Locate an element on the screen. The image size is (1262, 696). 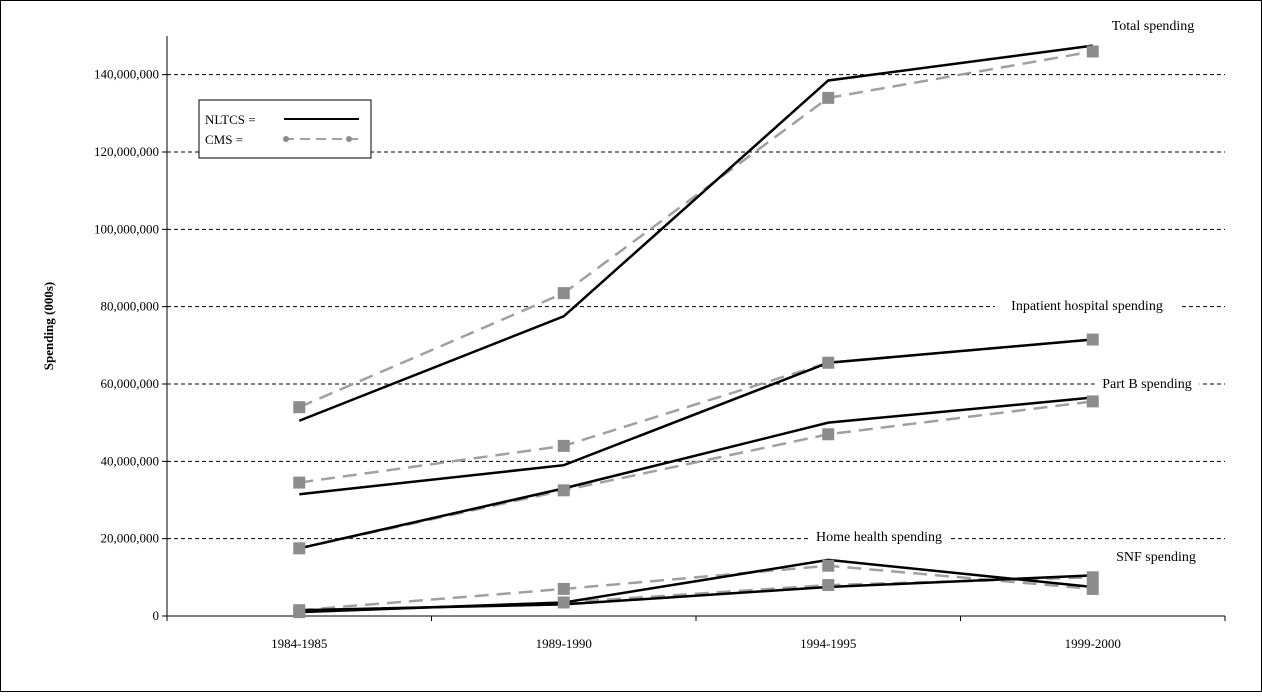
x-tick-label: 1989-1990 is located at coordinates (564, 643).